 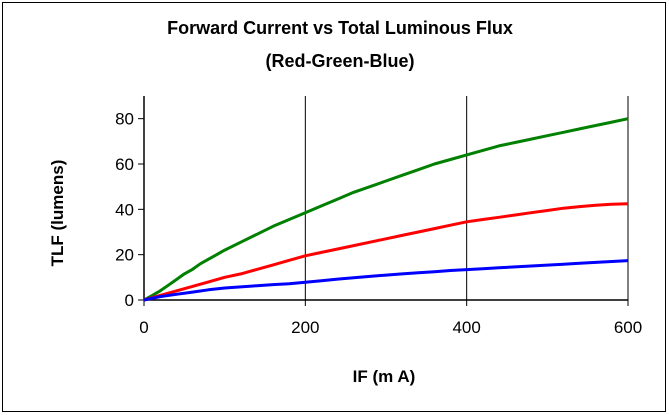 What do you see at coordinates (143, 327) in the screenshot?
I see `x-tick-label: 0` at bounding box center [143, 327].